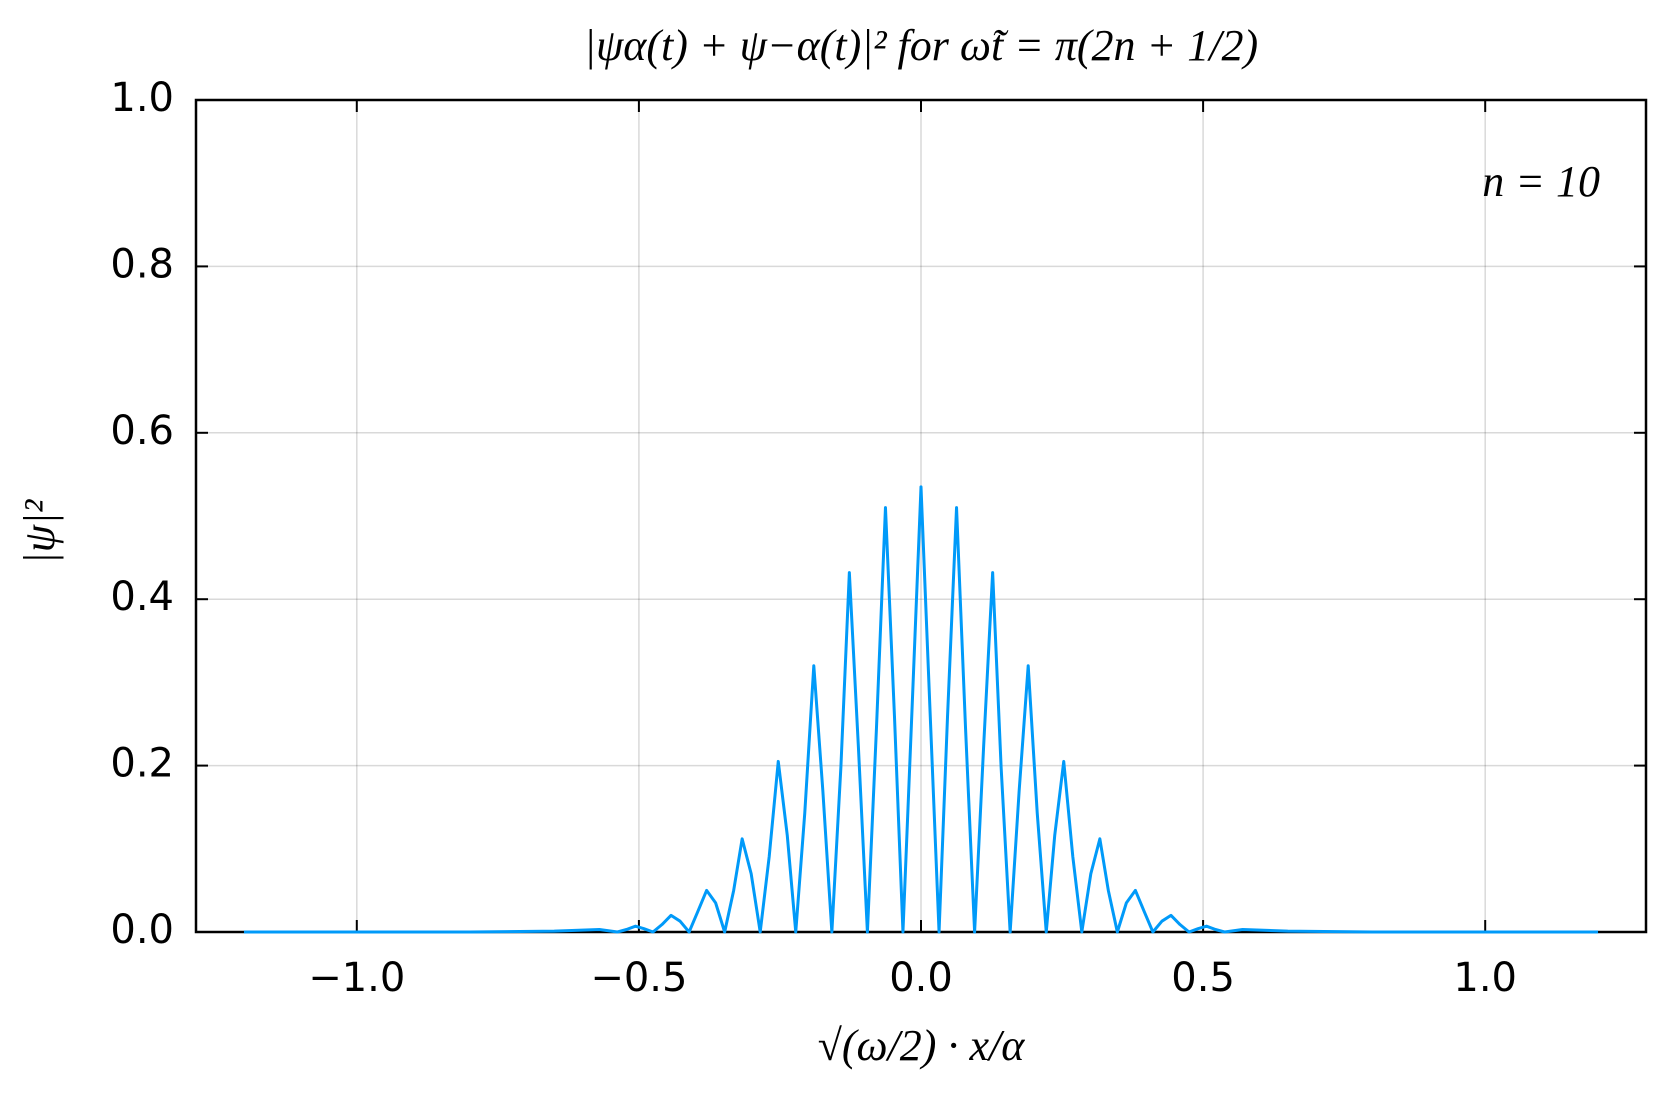 The height and width of the screenshot is (1107, 1661). What do you see at coordinates (142, 431) in the screenshot?
I see `y-tick-label: 0.6` at bounding box center [142, 431].